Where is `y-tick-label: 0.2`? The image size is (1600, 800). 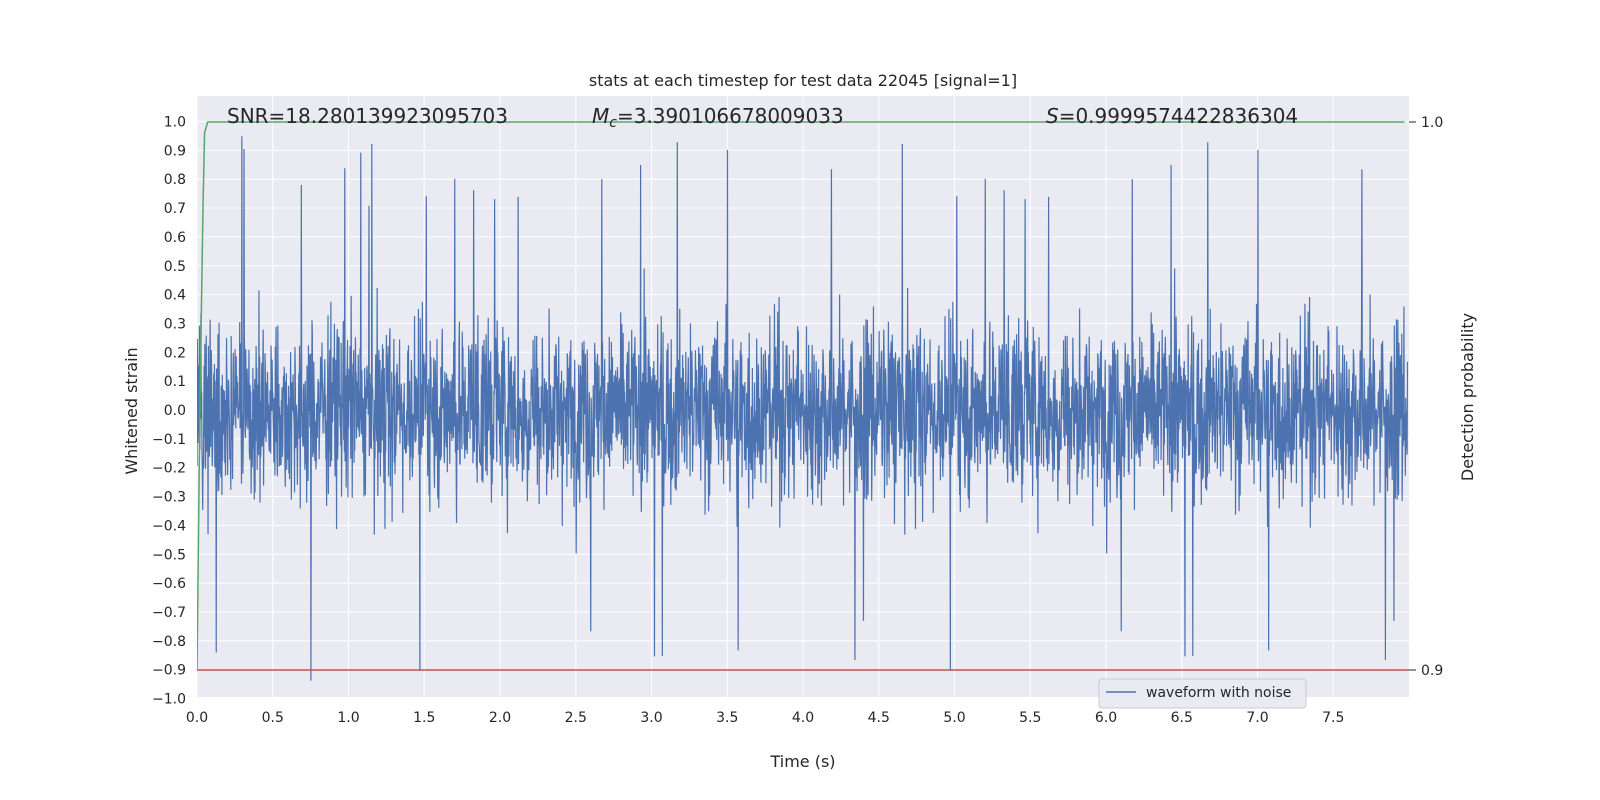 y-tick-label: 0.2 is located at coordinates (175, 353).